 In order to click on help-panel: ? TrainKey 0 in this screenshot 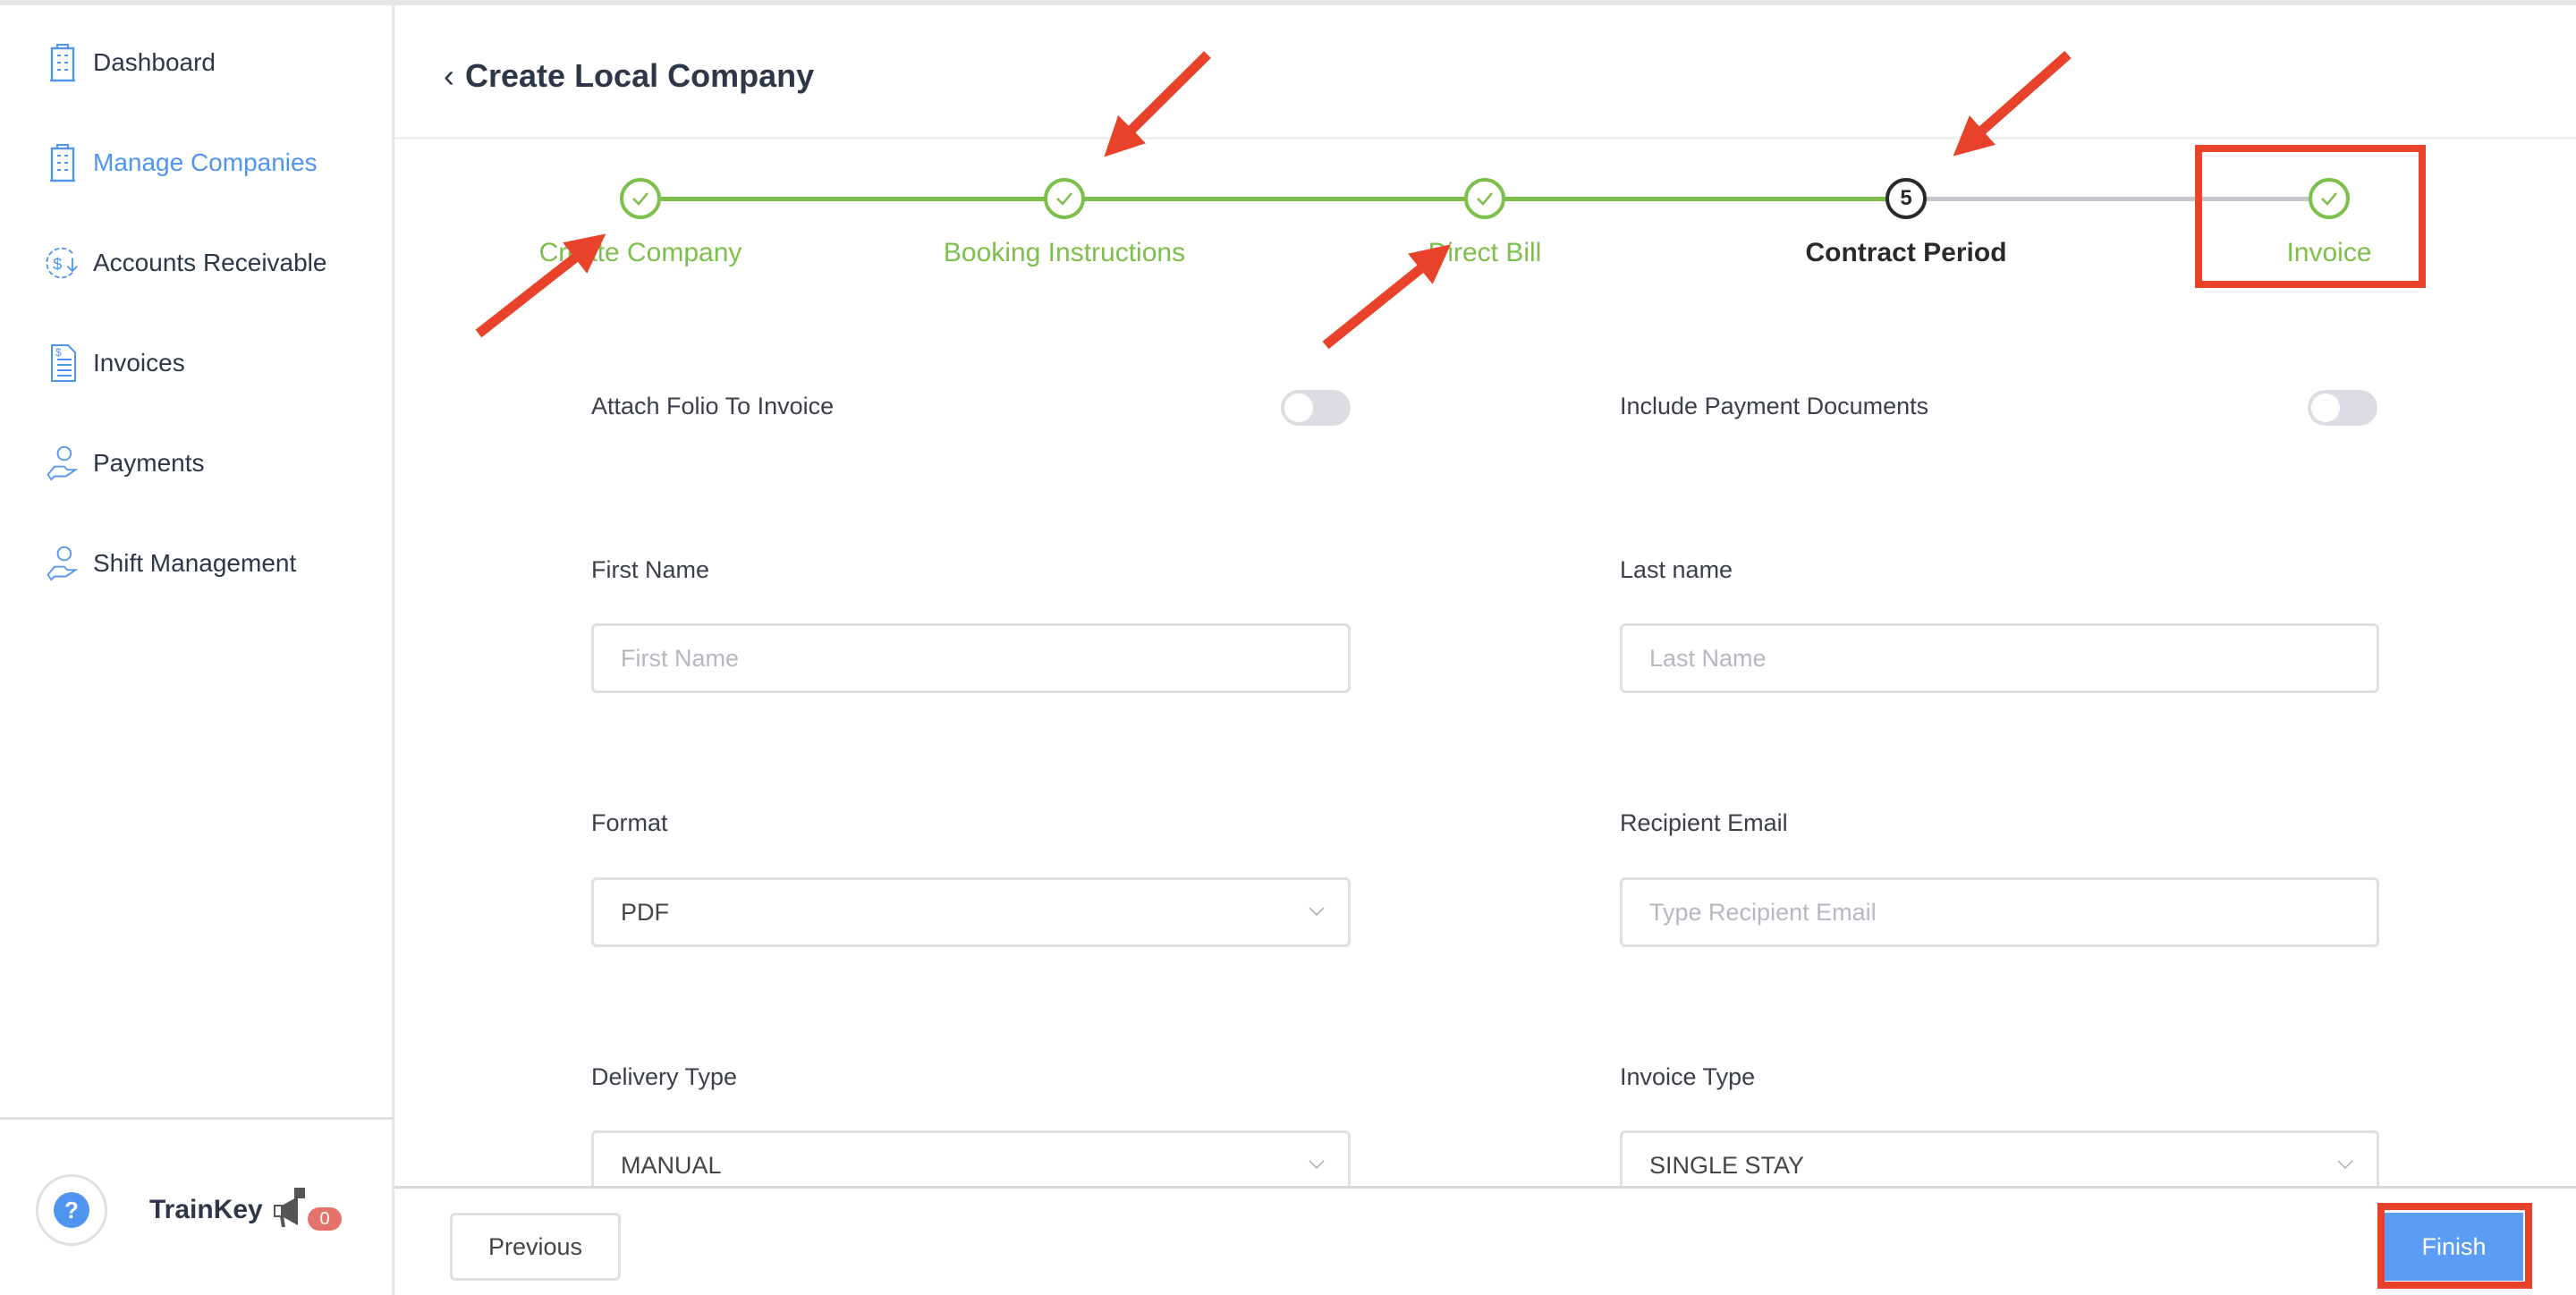, I will do `click(197, 1206)`.